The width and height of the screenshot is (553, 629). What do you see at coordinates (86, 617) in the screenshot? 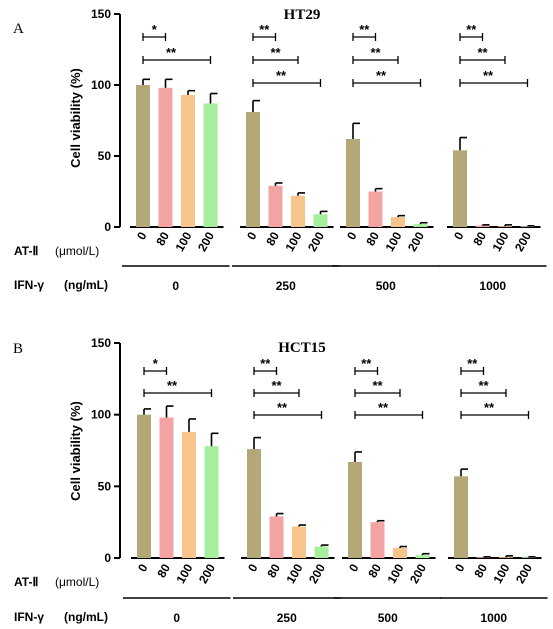
I see `panel-b-ifn-unit: (ng/mL)` at bounding box center [86, 617].